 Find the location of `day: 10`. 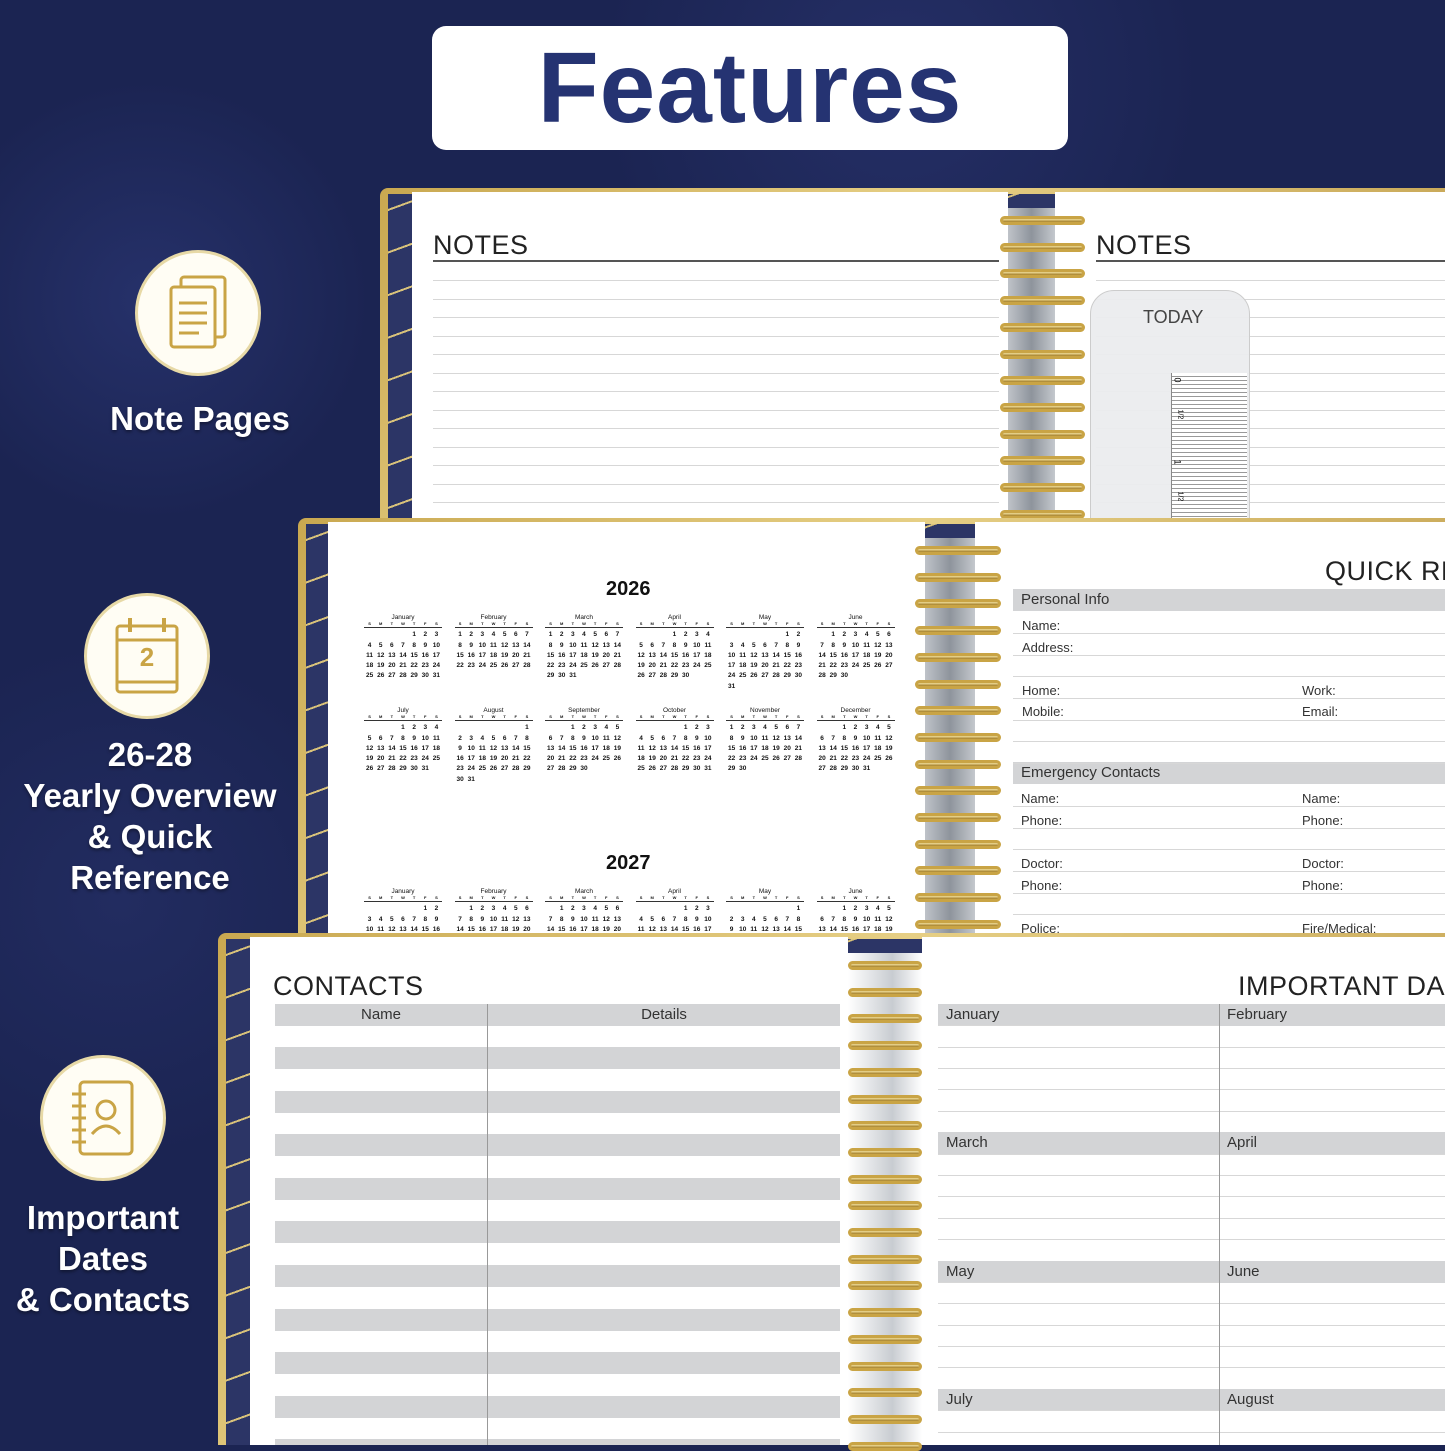

day: 10 is located at coordinates (743, 929).